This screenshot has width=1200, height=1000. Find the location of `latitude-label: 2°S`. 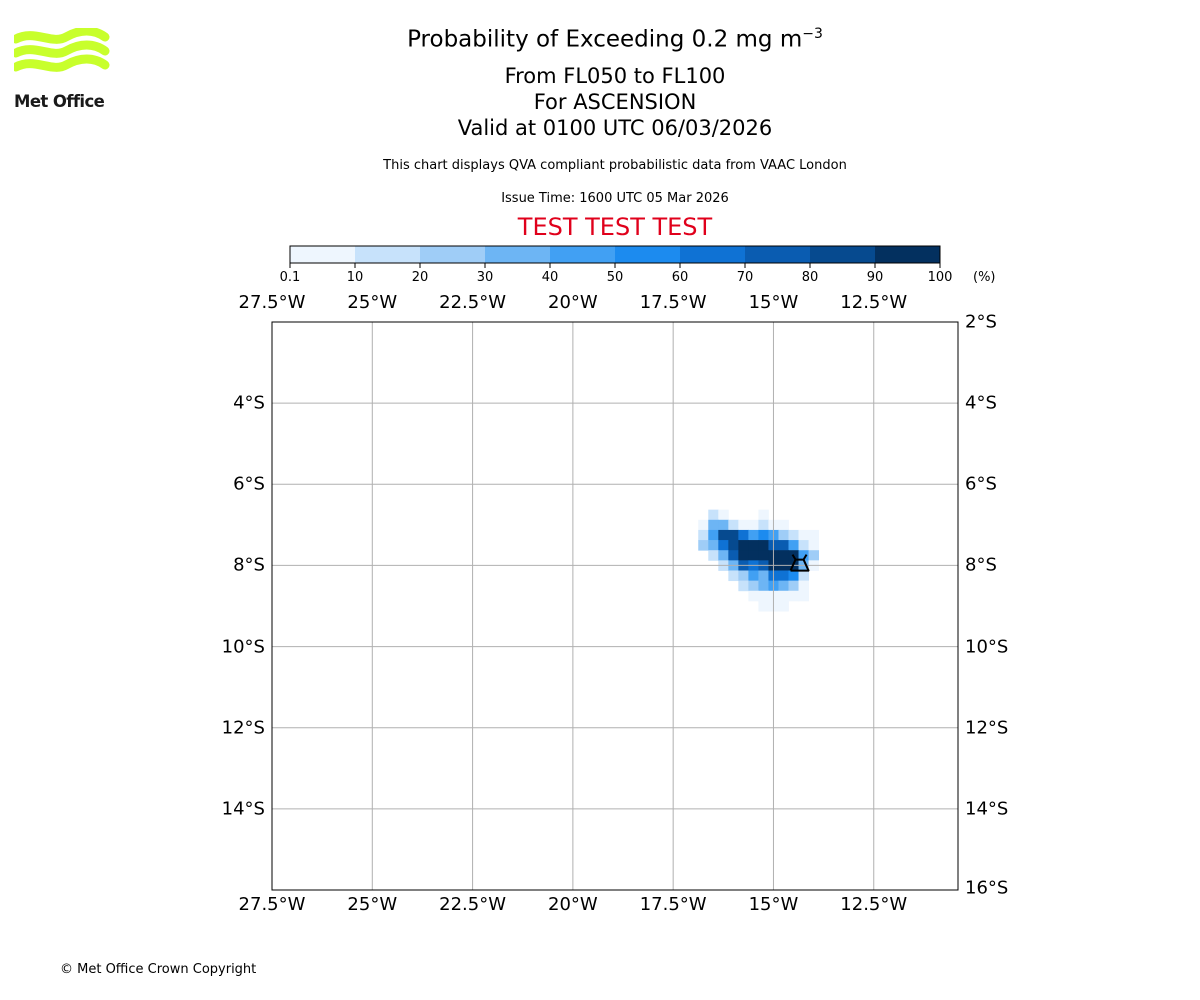

latitude-label: 2°S is located at coordinates (981, 322).